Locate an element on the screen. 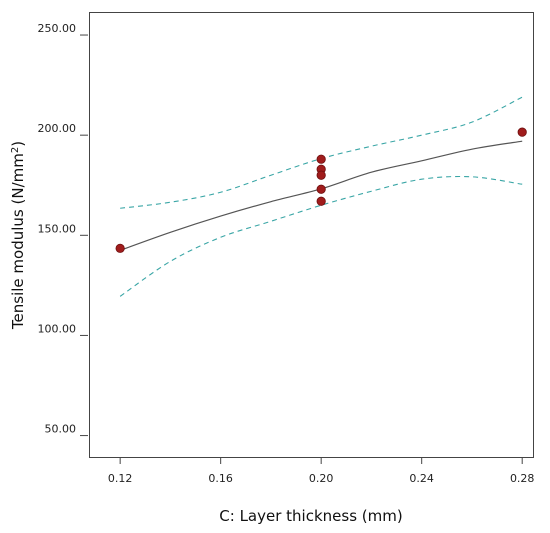 The image size is (550, 533). y-axis-title-superscript: 2 is located at coordinates (15, 150).